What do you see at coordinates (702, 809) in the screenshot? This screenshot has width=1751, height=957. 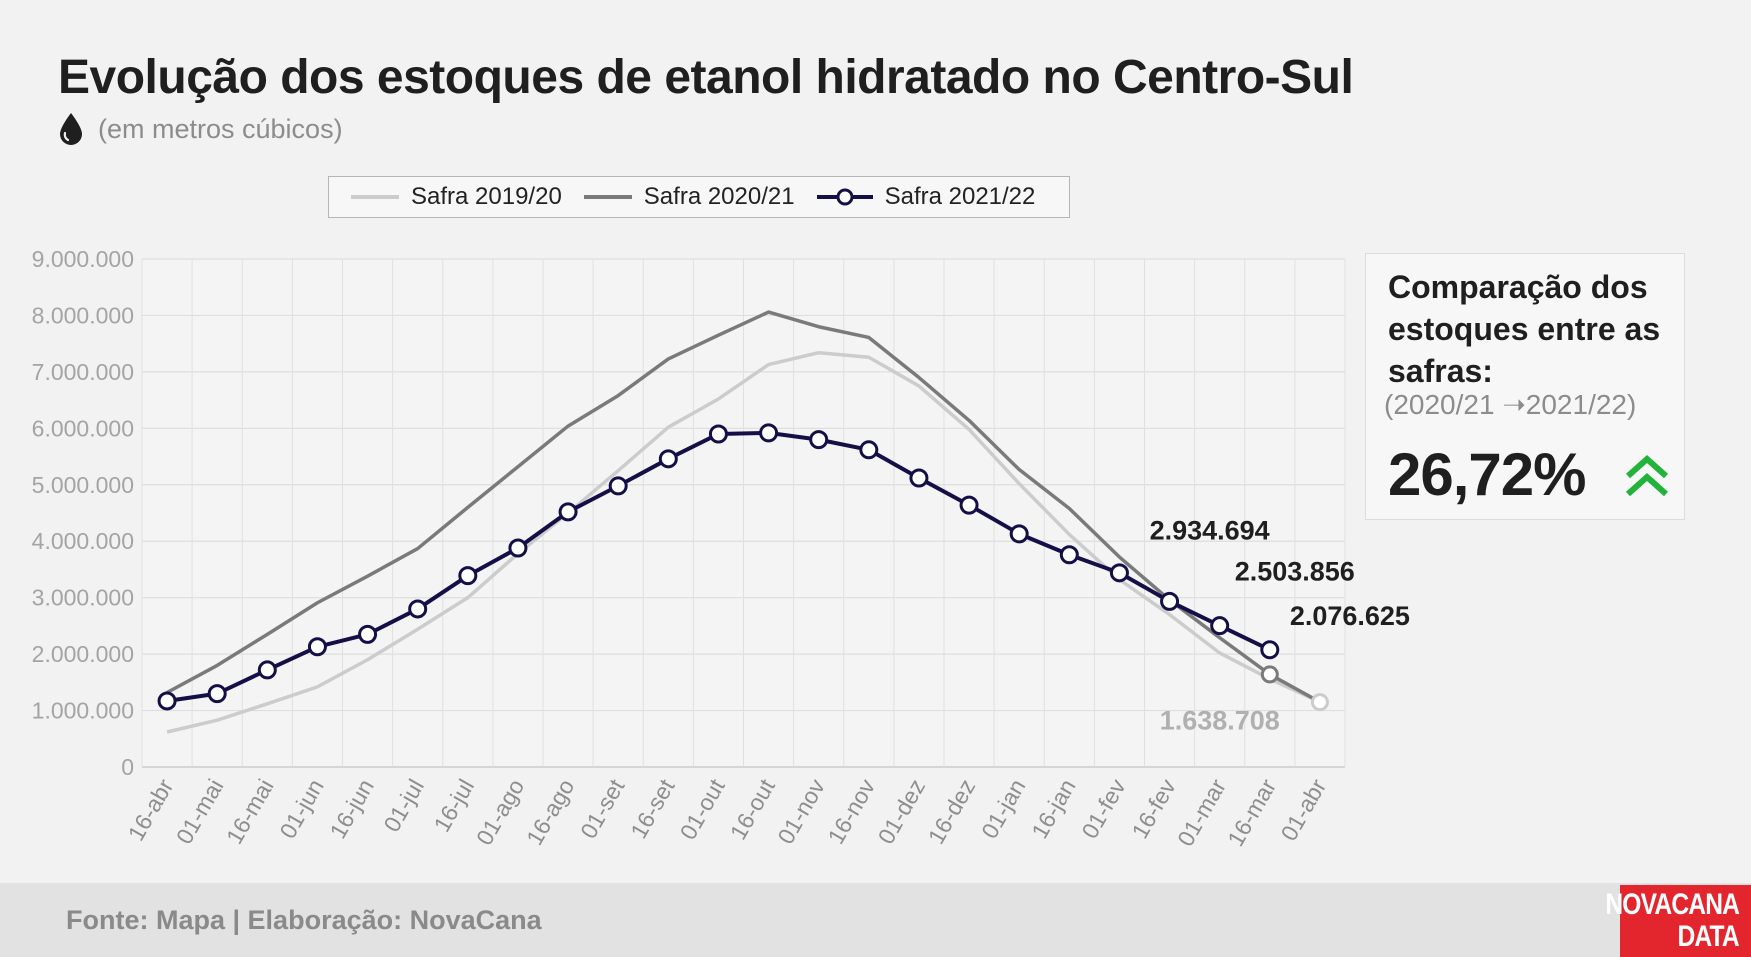 I see `x-tick-label: 01-out` at bounding box center [702, 809].